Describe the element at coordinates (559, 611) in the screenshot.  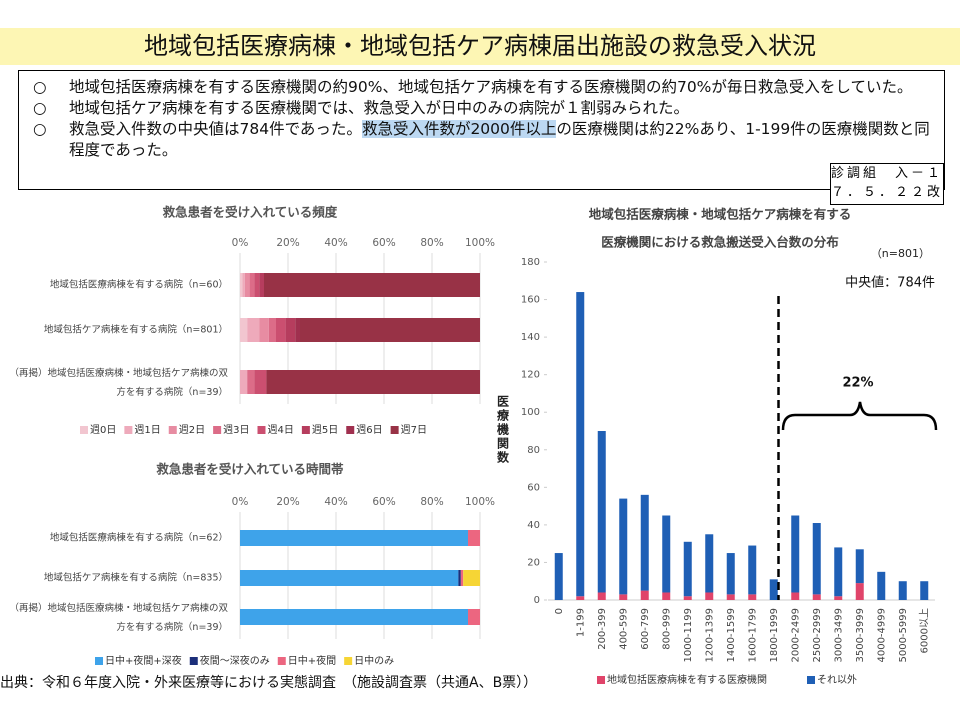
I see `x-tick-label: 0` at that location.